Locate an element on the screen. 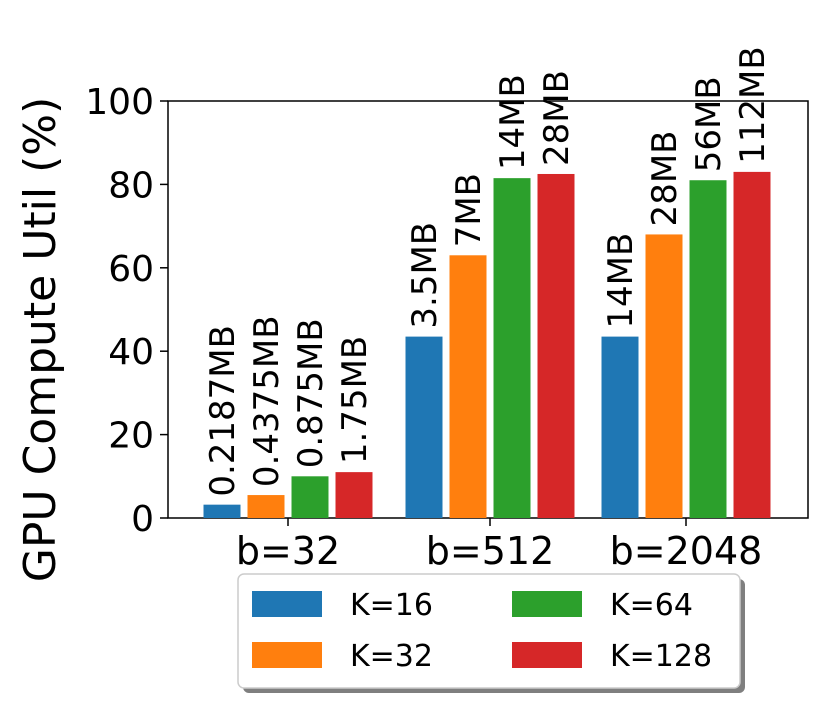 This screenshot has height=703, width=823. legend-swatch-k64 is located at coordinates (547, 604).